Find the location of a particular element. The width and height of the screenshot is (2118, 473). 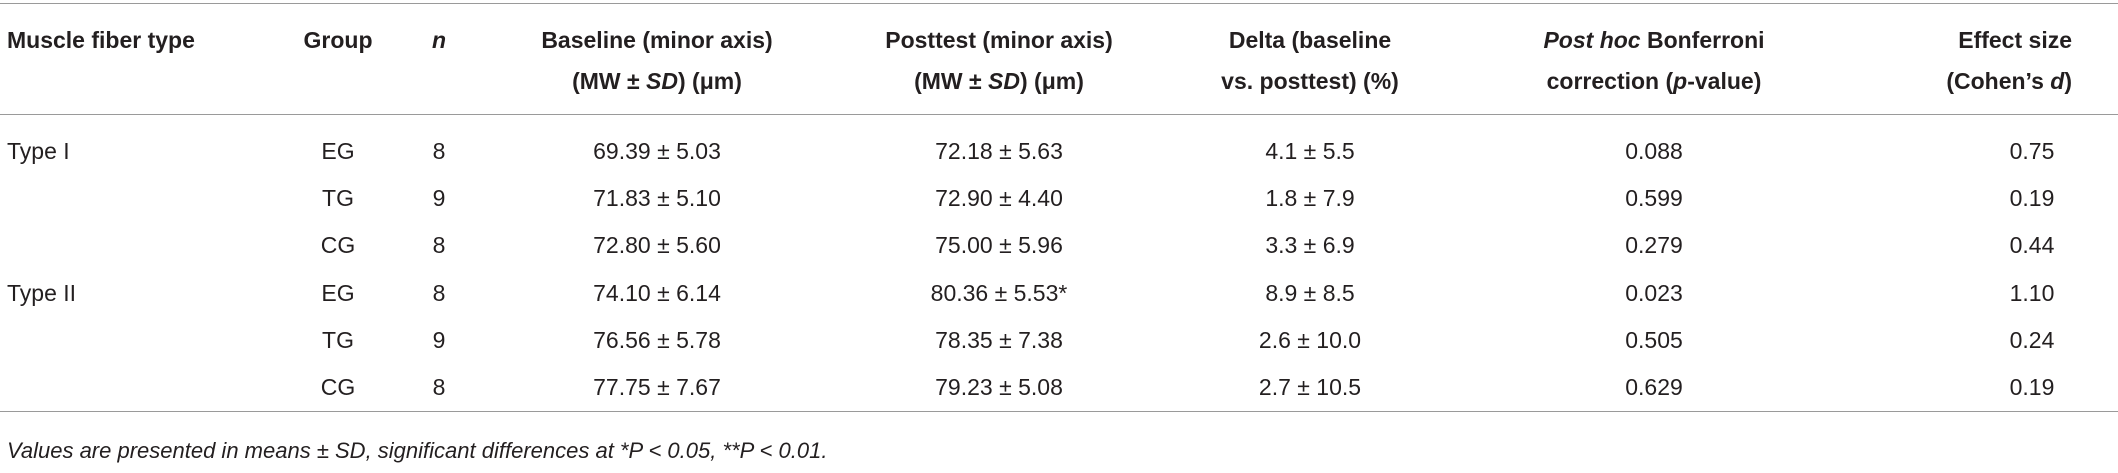

table-cell: 72.18 ± 5.63 is located at coordinates (999, 151).